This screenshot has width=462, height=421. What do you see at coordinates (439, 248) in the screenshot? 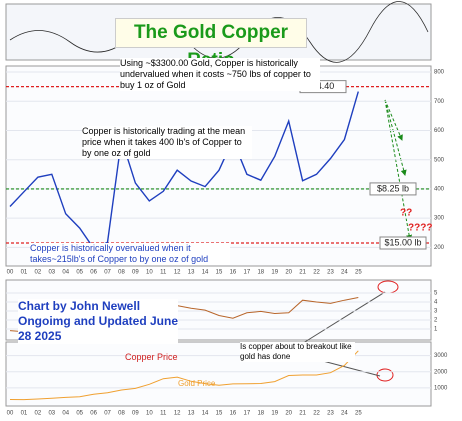
I see `y-tick-label: 200` at bounding box center [439, 248].